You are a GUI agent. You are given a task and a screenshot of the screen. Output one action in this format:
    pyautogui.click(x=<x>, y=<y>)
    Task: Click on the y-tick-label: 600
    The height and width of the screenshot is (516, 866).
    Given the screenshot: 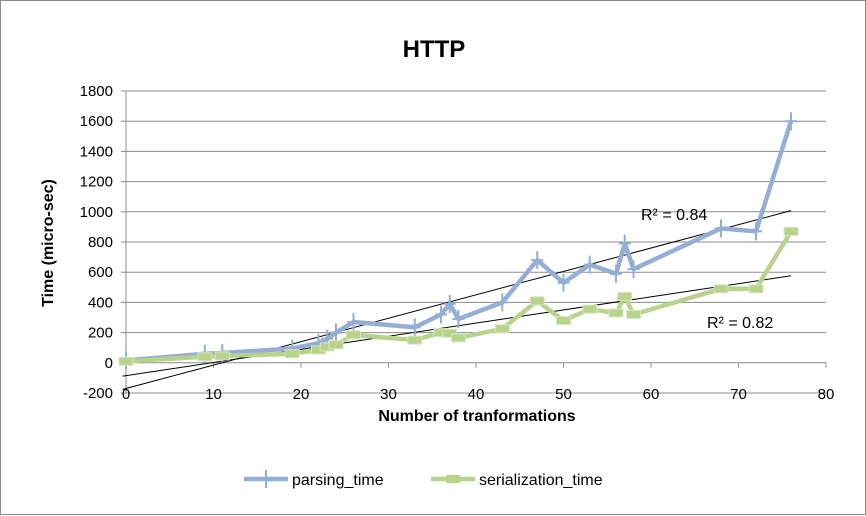 What is the action you would take?
    pyautogui.click(x=100, y=272)
    